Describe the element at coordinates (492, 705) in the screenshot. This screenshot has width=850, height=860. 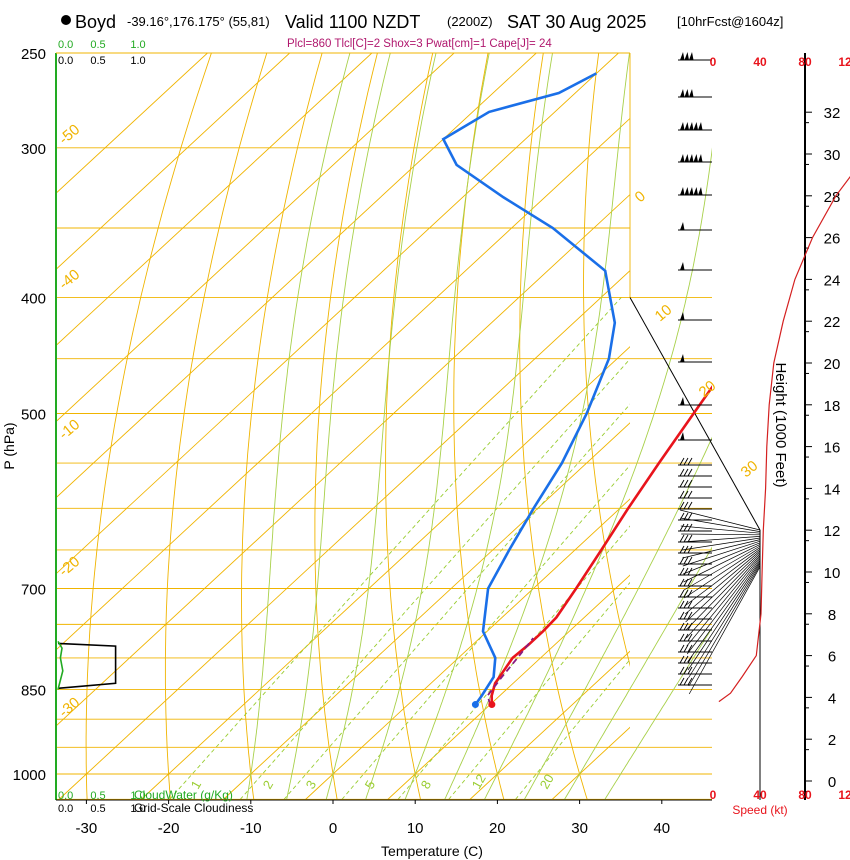
I see `surface-temperature-point` at that location.